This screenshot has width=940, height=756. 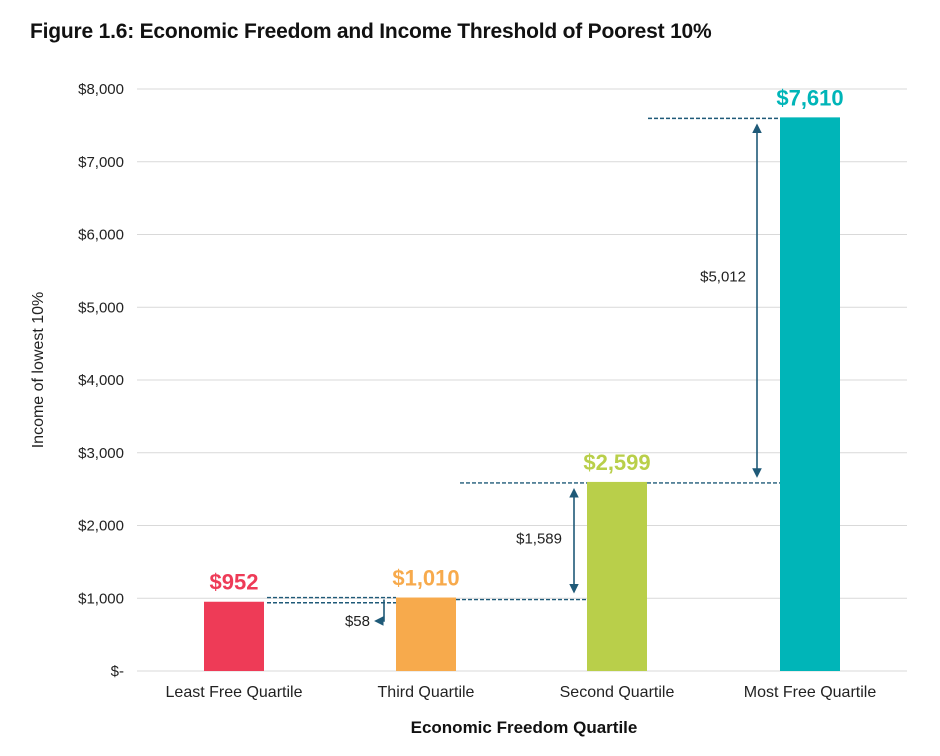 What do you see at coordinates (117, 671) in the screenshot?
I see `y-tick-label: $-` at bounding box center [117, 671].